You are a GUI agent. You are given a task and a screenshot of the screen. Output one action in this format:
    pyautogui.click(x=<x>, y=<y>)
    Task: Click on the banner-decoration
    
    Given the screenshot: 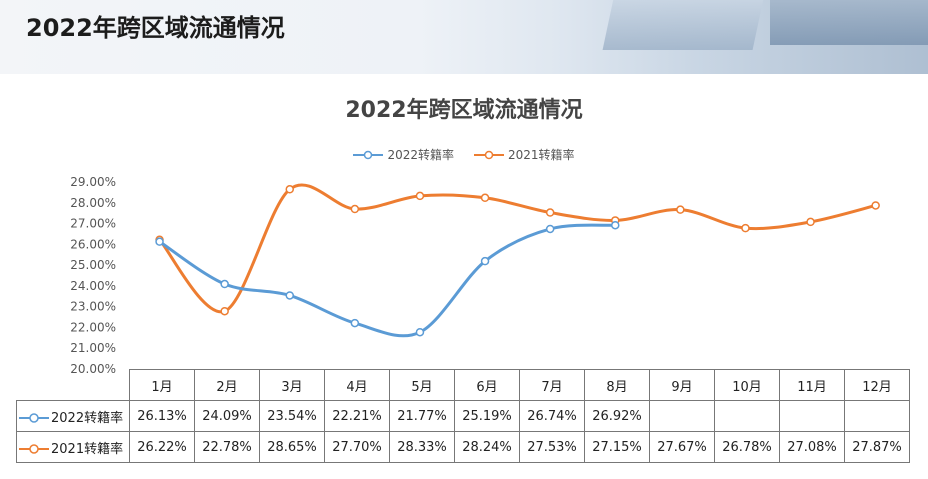 What is the action you would take?
    pyautogui.click(x=849, y=22)
    